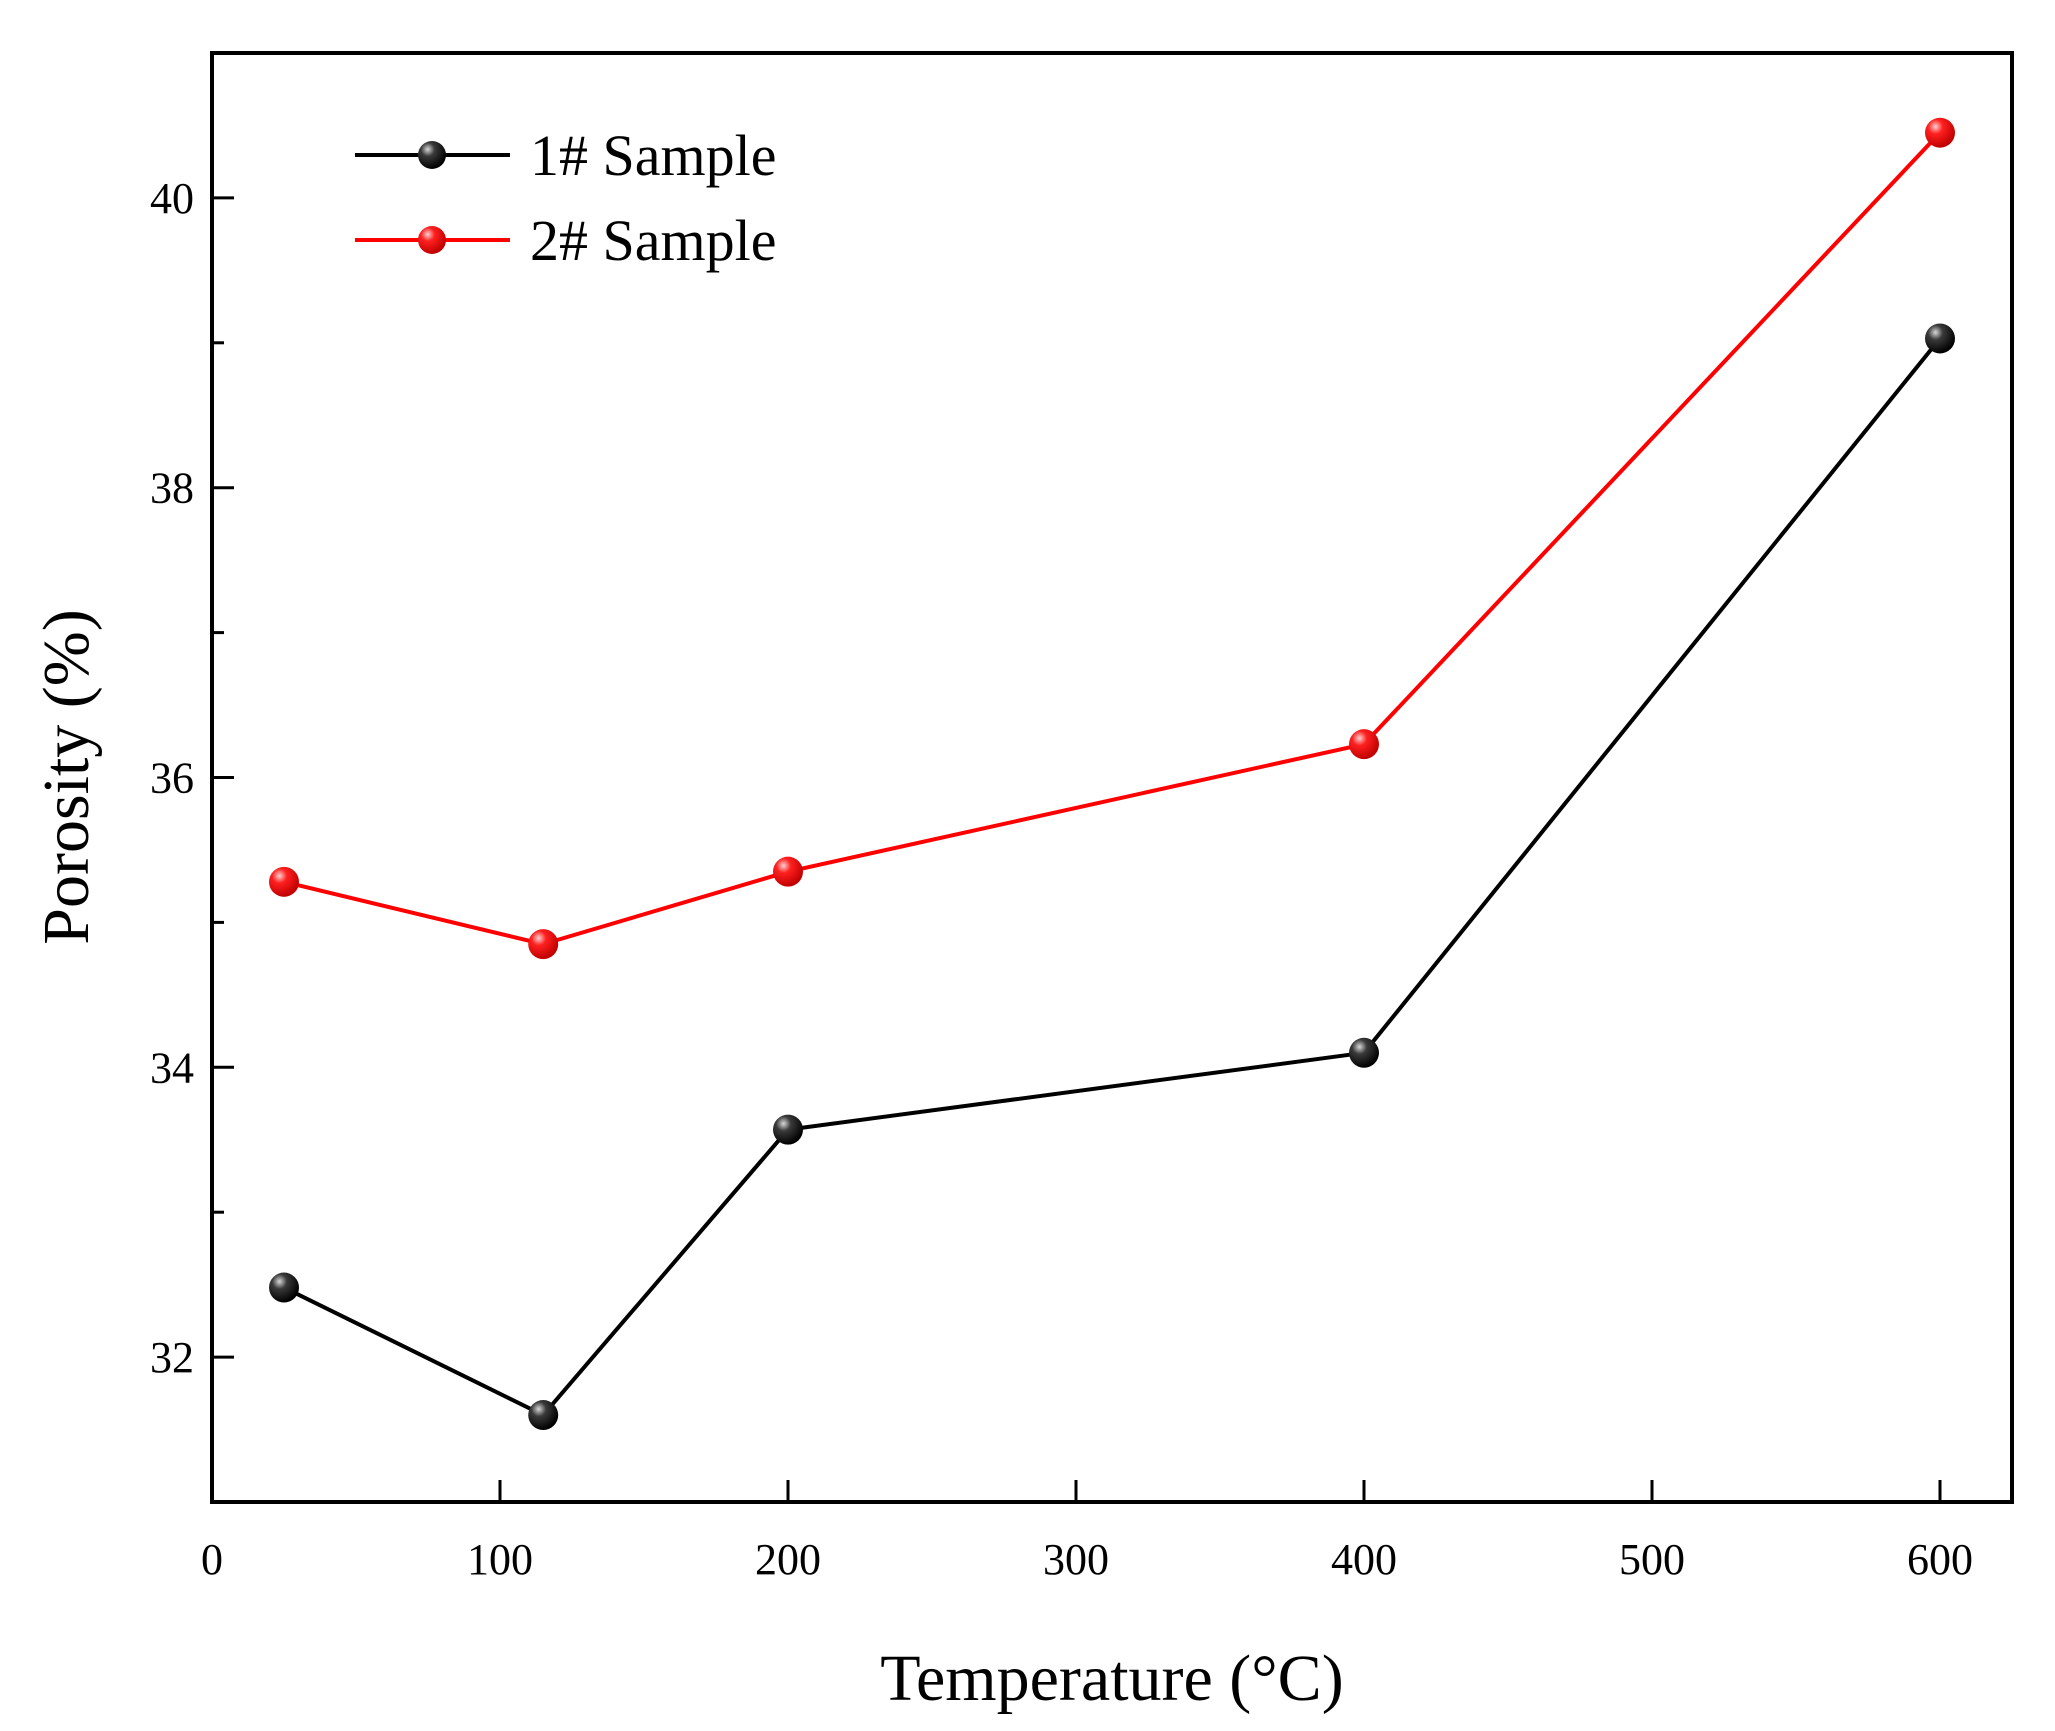 This screenshot has height=1731, width=2055. I want to click on x-tick-label: 600, so click(1940, 1559).